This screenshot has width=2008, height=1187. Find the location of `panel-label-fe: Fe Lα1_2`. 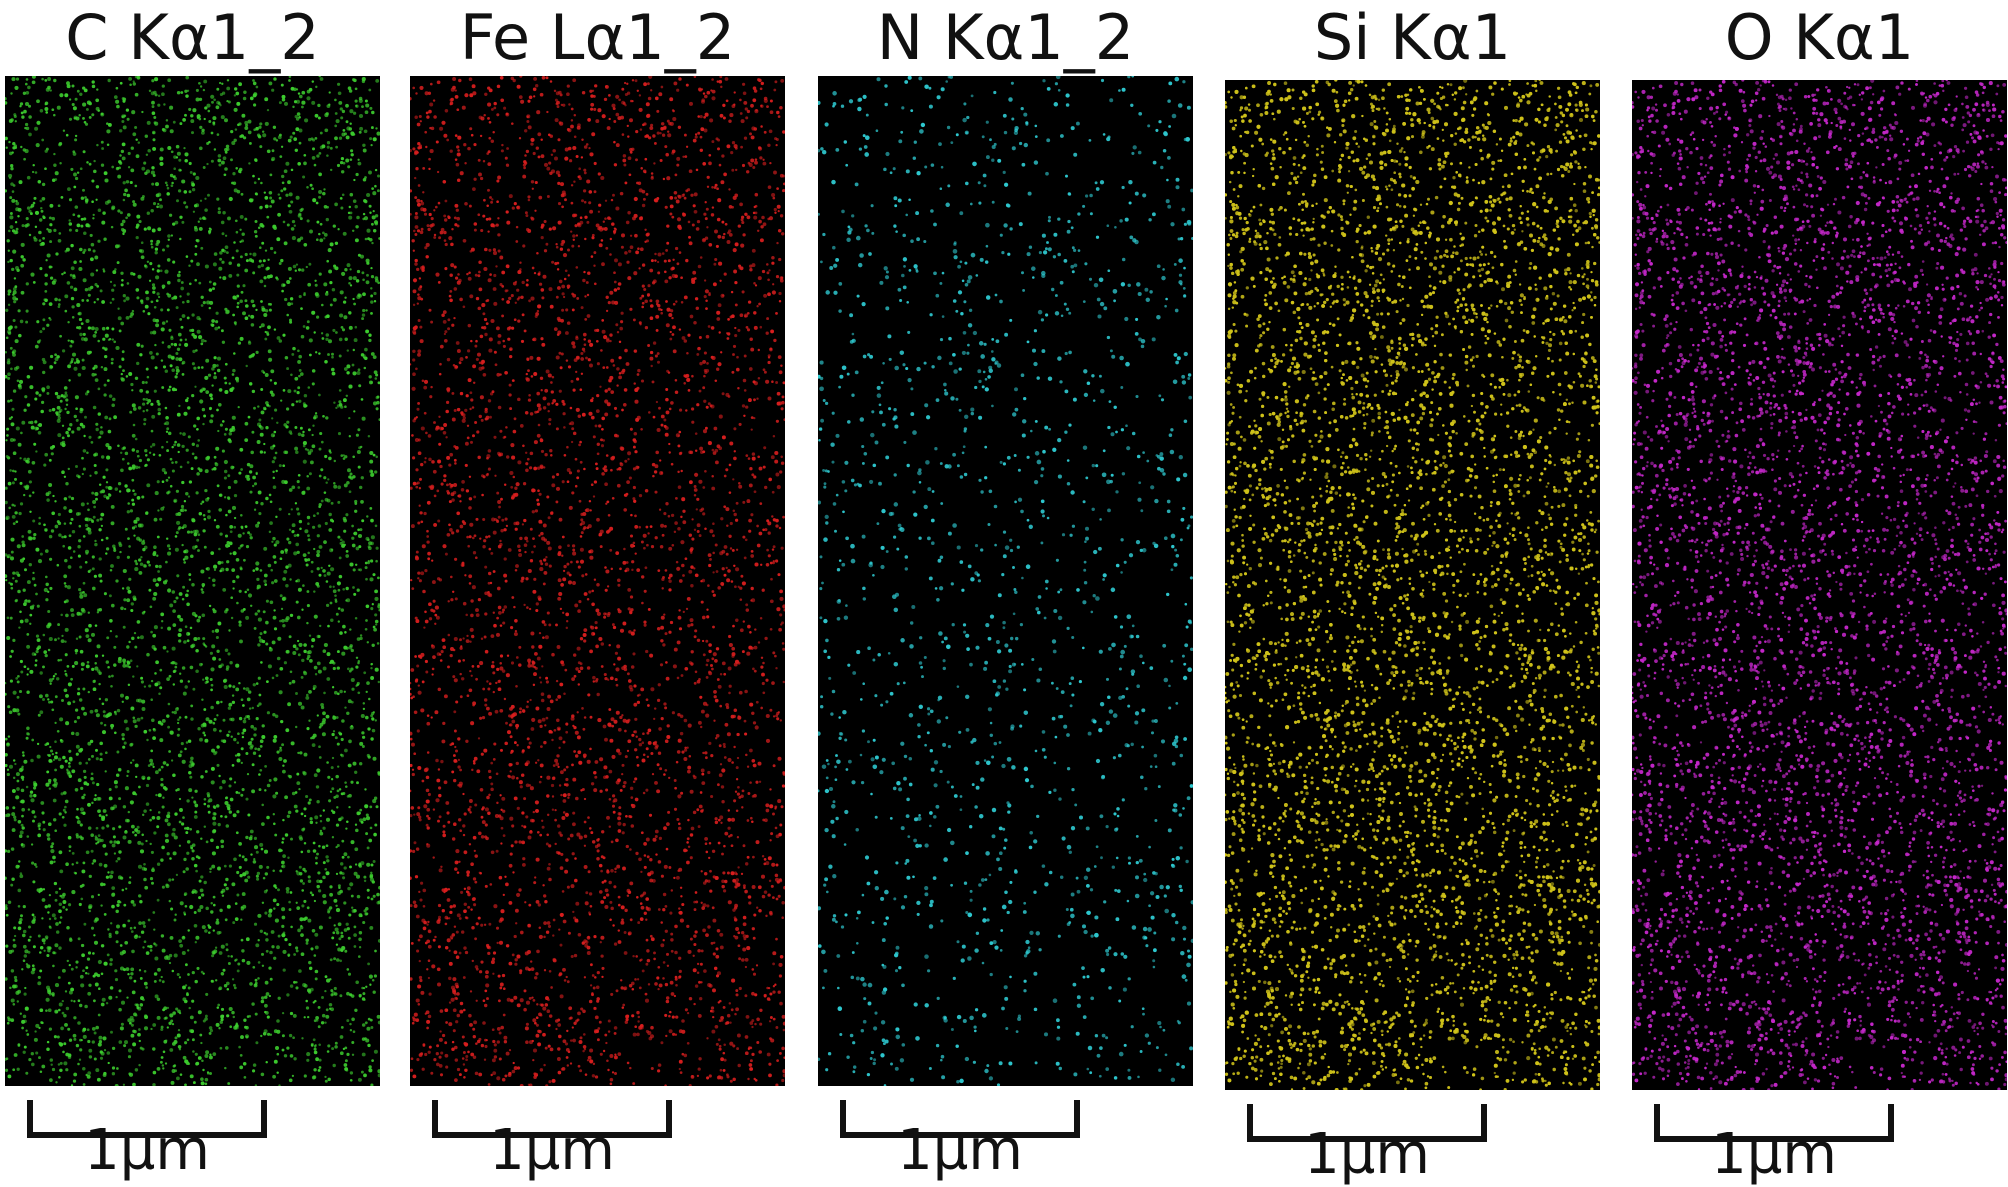

panel-label-fe: Fe Lα1_2 is located at coordinates (597, 38).